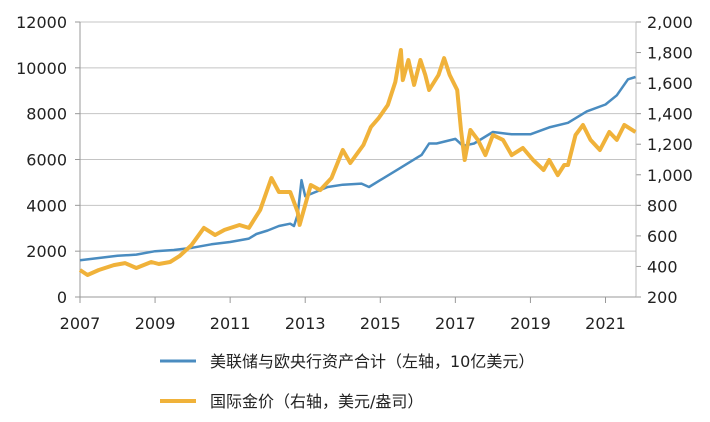  What do you see at coordinates (670, 22) in the screenshot?
I see `y-right-tick-label: 2,000` at bounding box center [670, 22].